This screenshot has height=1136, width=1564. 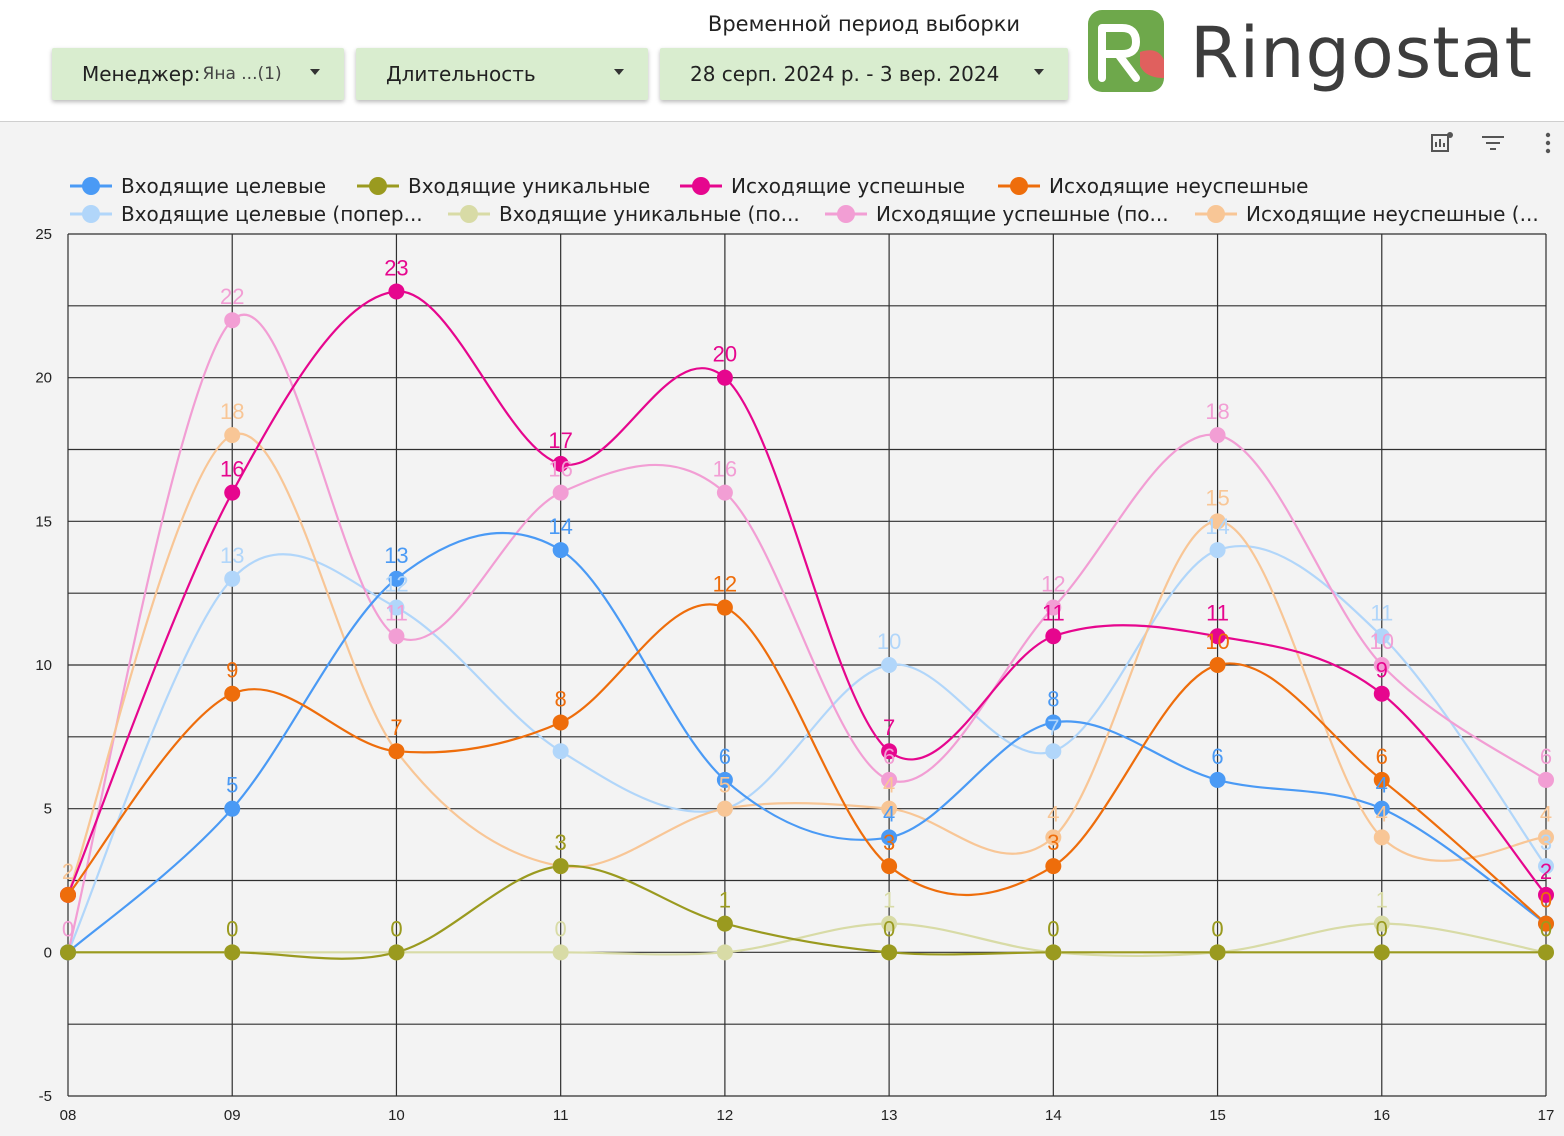 I want to click on data-label: 4, so click(x=889, y=813).